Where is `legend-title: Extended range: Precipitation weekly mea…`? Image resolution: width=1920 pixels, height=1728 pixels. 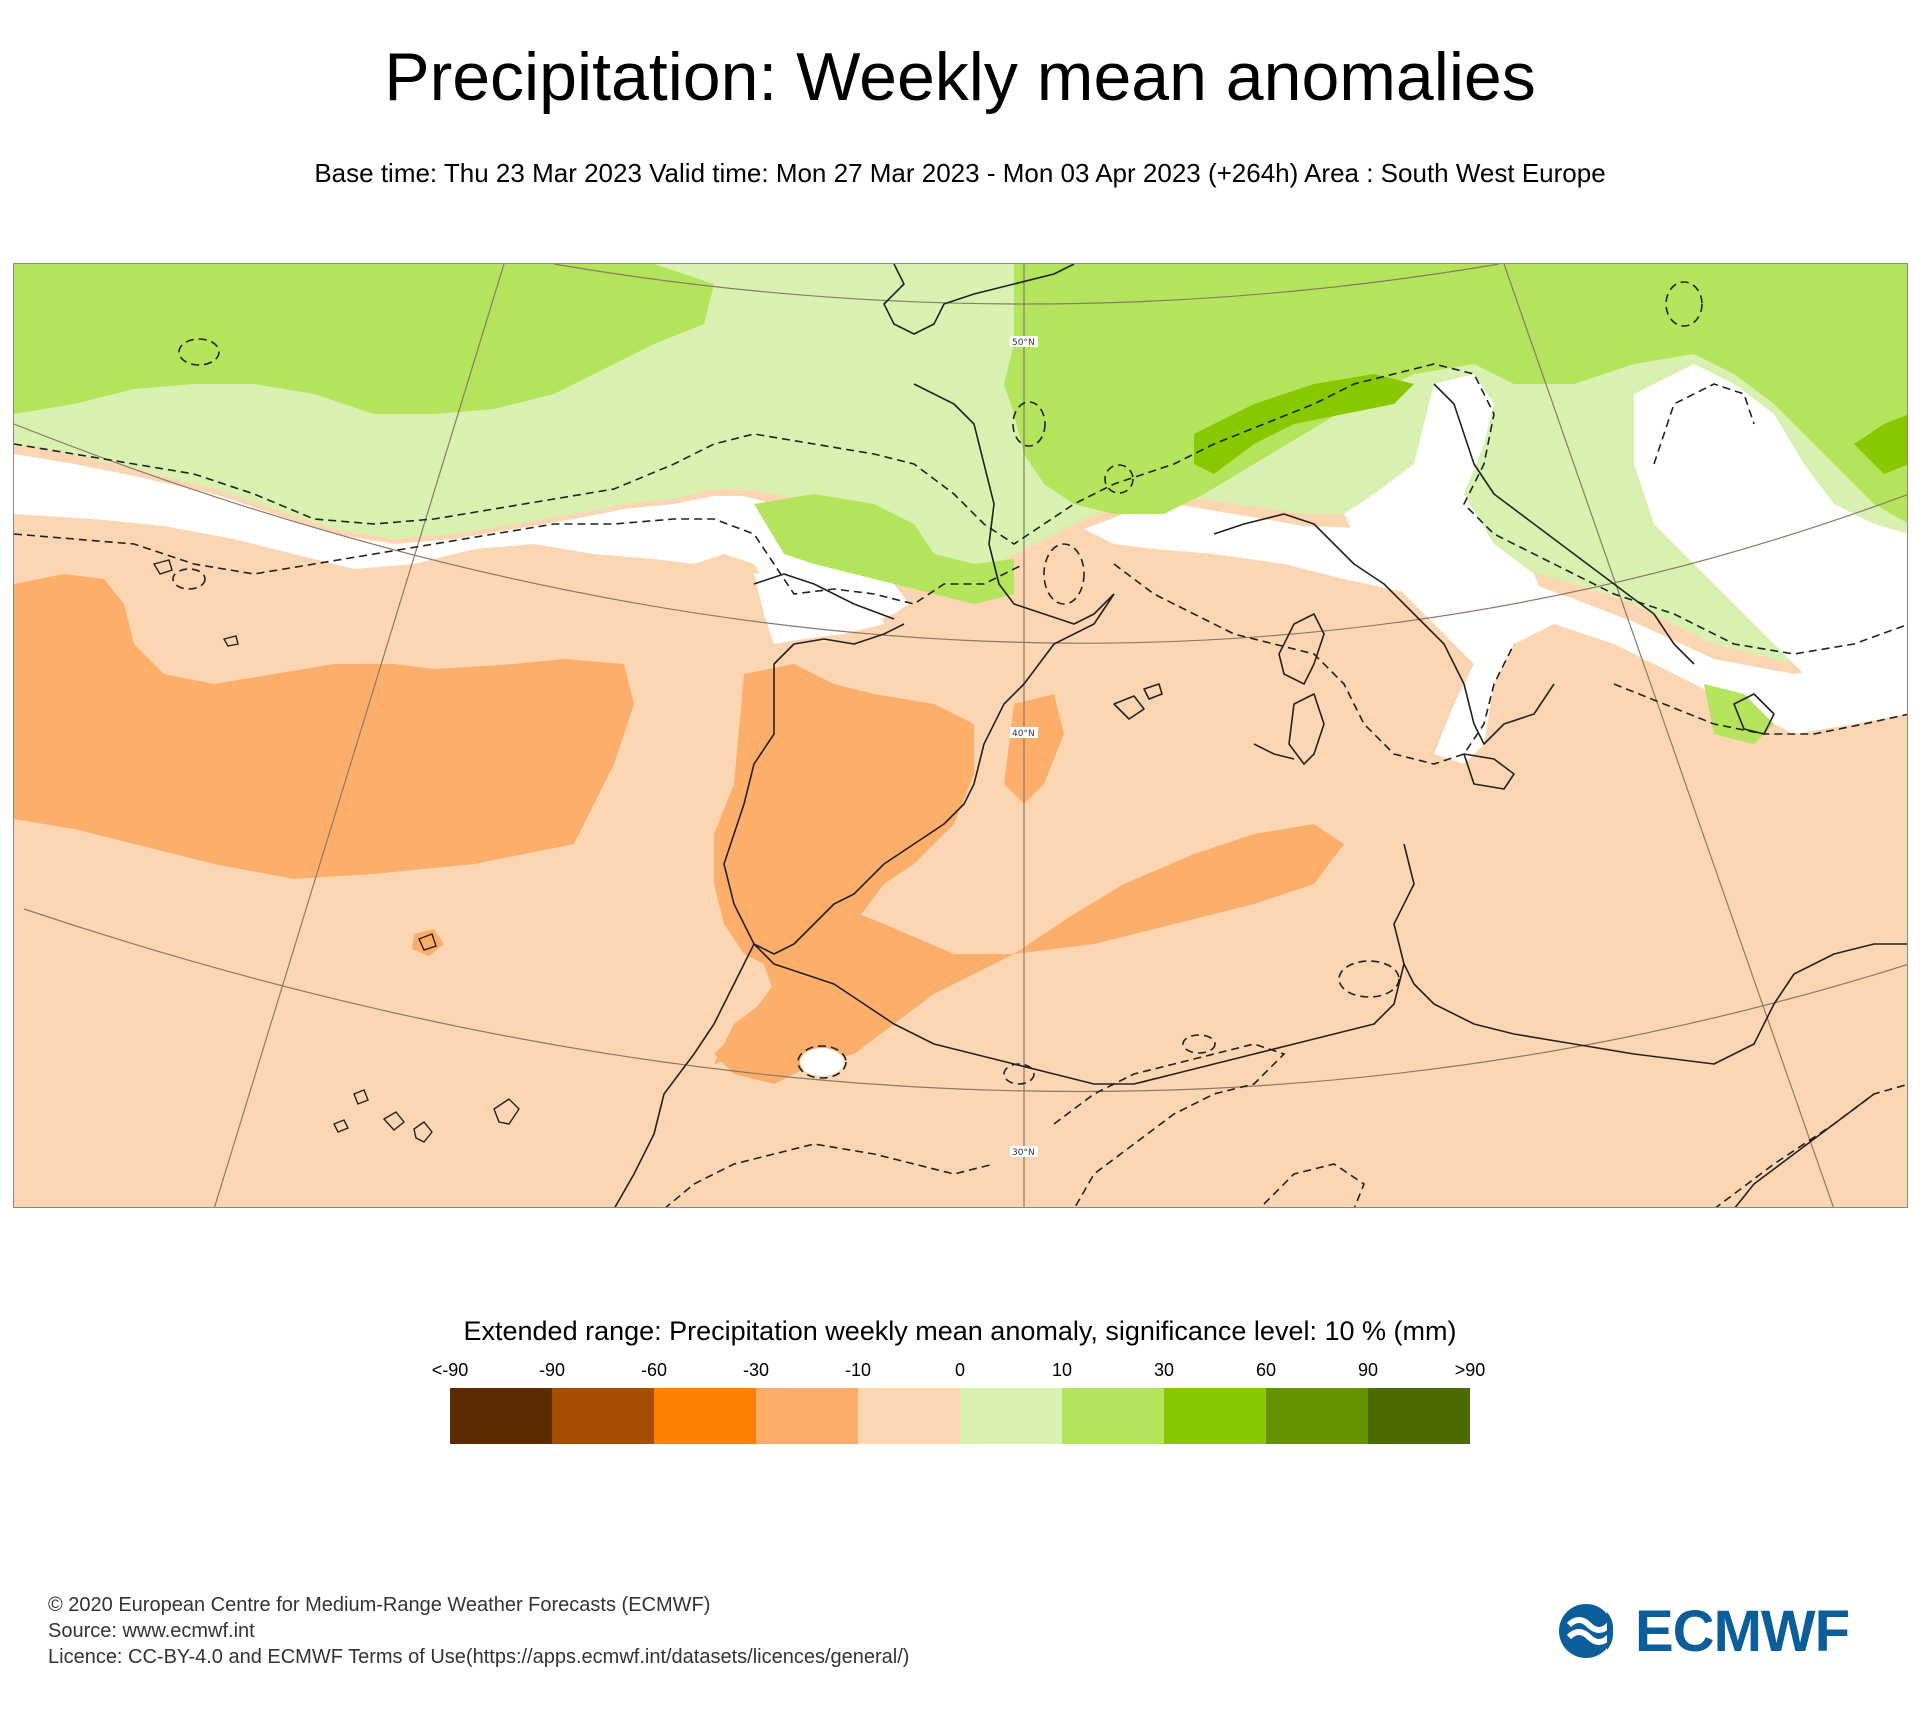
legend-title: Extended range: Precipitation weekly mea… is located at coordinates (960, 1331).